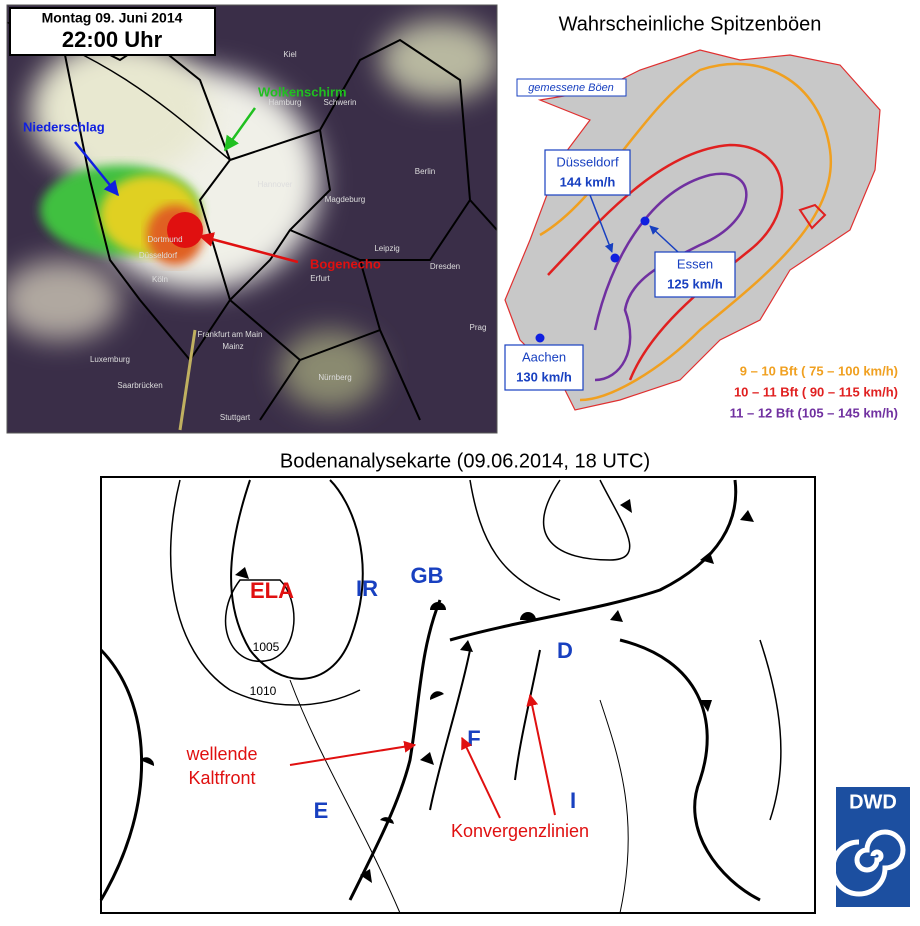  Describe the element at coordinates (164, 239) in the screenshot. I see `city-label: Dortmund` at that location.